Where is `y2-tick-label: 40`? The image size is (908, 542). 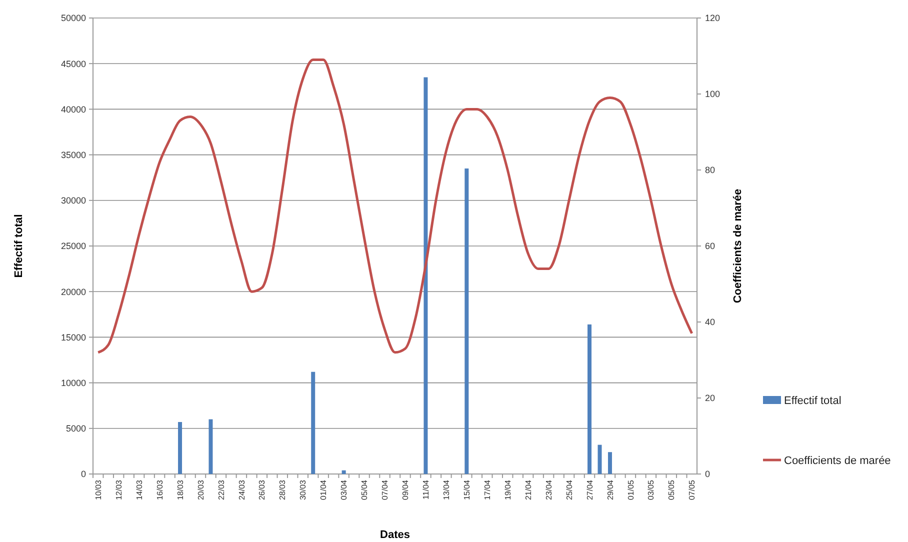 y2-tick-label: 40 is located at coordinates (710, 322).